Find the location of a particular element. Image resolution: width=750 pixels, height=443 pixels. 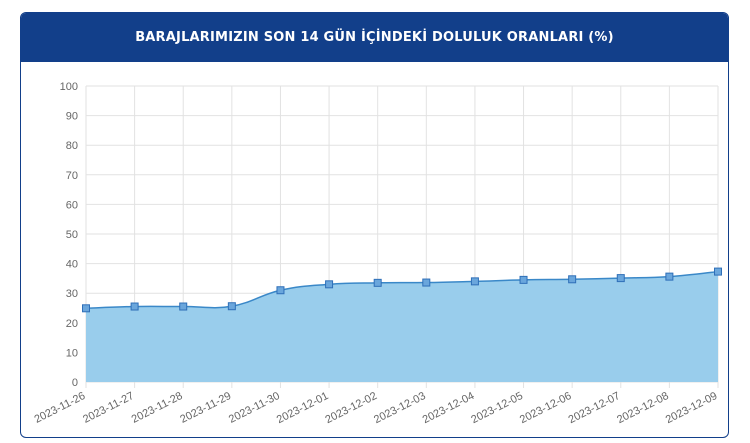

x-tick-label: 2023-12-01 is located at coordinates (303, 408).